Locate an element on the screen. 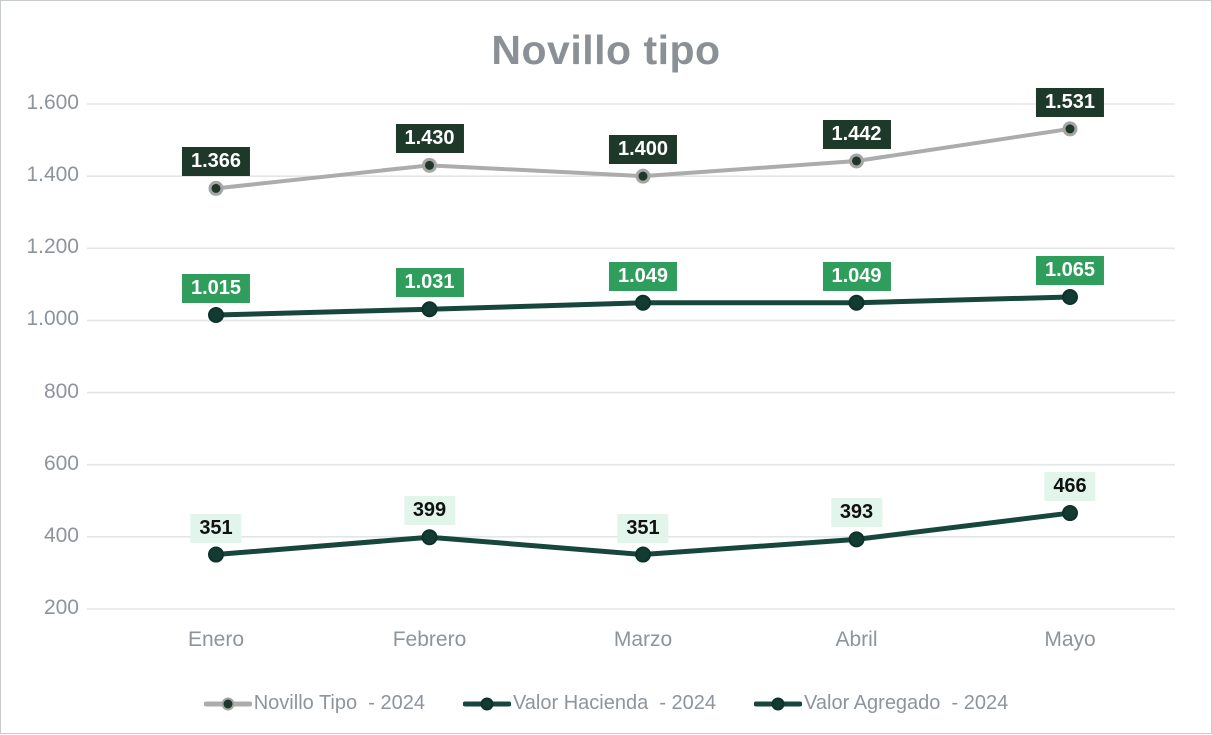  data-label: 1.031 is located at coordinates (429, 283).